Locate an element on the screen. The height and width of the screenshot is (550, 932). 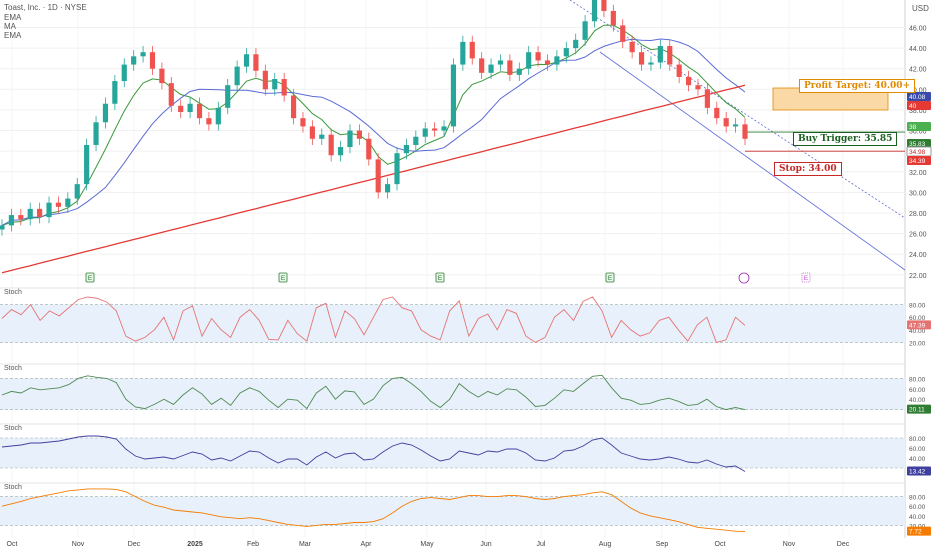
y-tick-label: 32.00 is located at coordinates (918, 173).